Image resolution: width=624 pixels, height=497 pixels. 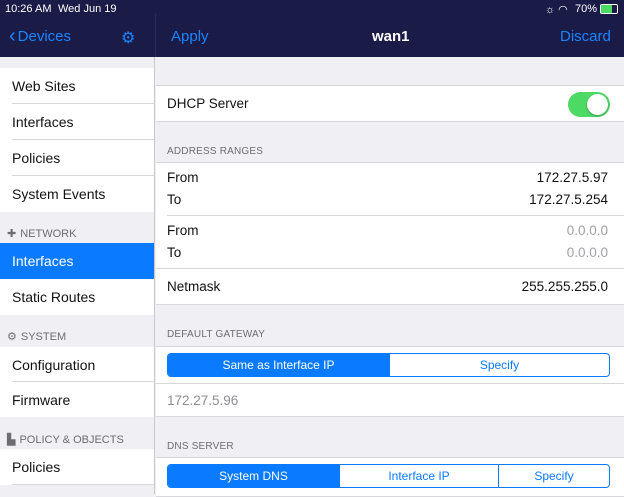 I want to click on move-icon: ✚, so click(x=12, y=234).